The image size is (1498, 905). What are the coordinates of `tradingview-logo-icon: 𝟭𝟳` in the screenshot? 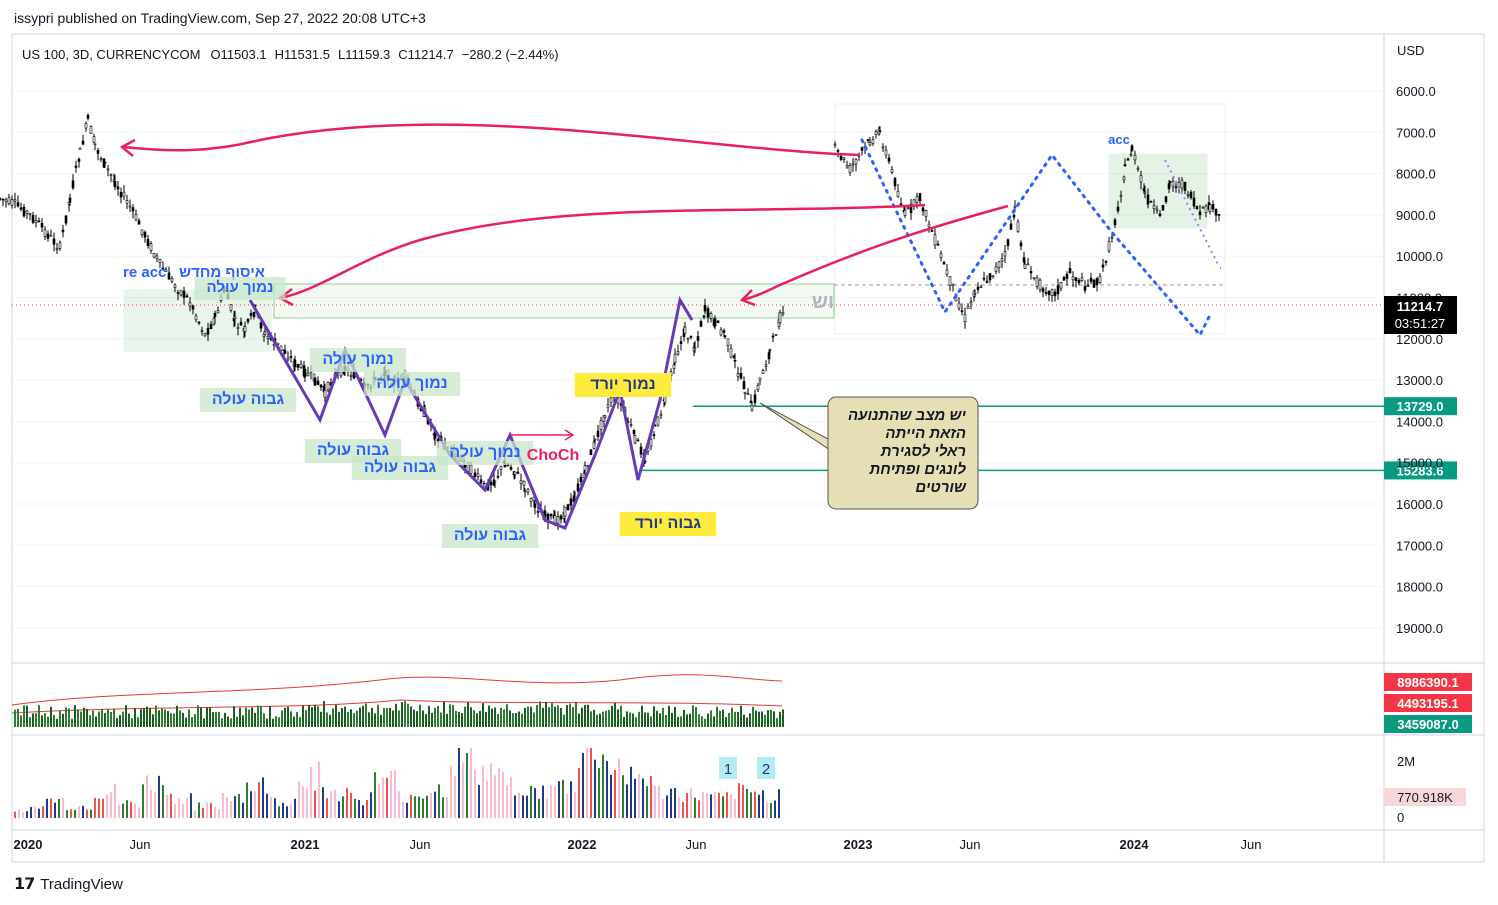 It's located at (24, 884).